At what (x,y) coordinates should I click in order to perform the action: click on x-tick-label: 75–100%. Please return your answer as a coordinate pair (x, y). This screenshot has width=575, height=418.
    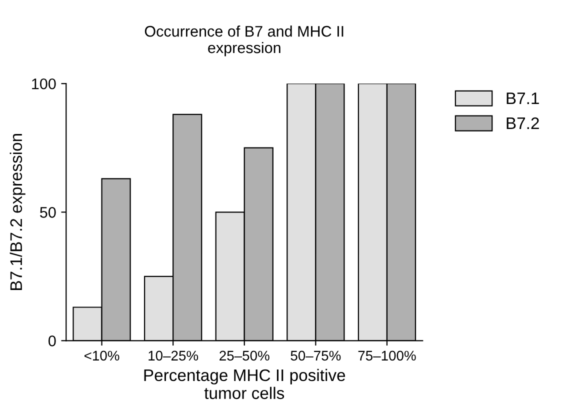
    Looking at the image, I should click on (387, 355).